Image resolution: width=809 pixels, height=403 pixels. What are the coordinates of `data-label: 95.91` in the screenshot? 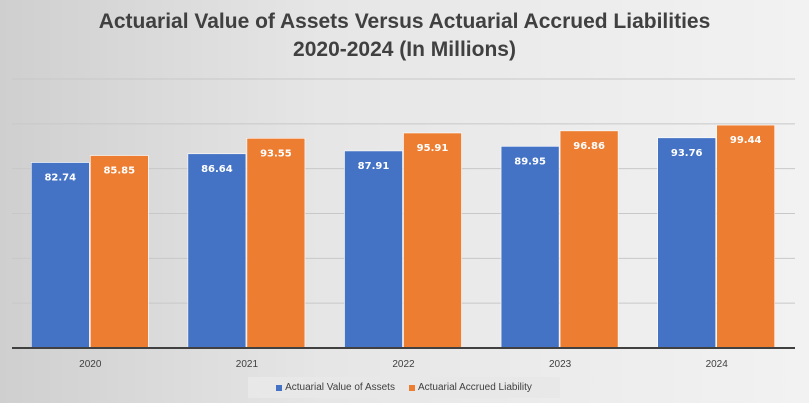 It's located at (433, 148).